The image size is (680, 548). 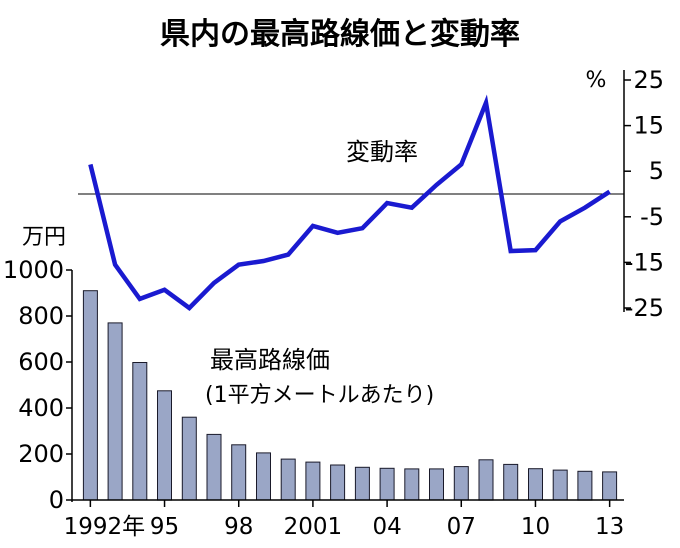 I want to click on right-axis-tick-label: 25, so click(x=648, y=80).